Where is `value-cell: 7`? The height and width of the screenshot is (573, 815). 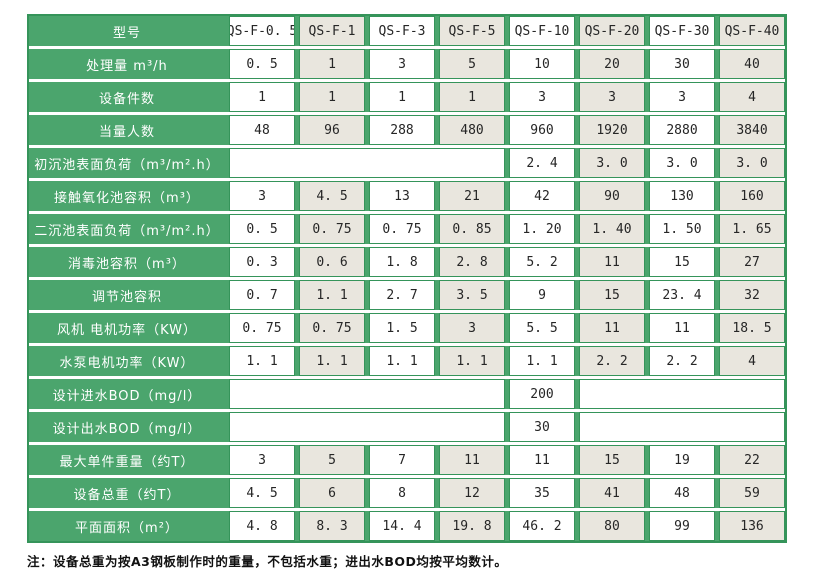
value-cell: 7 is located at coordinates (402, 460).